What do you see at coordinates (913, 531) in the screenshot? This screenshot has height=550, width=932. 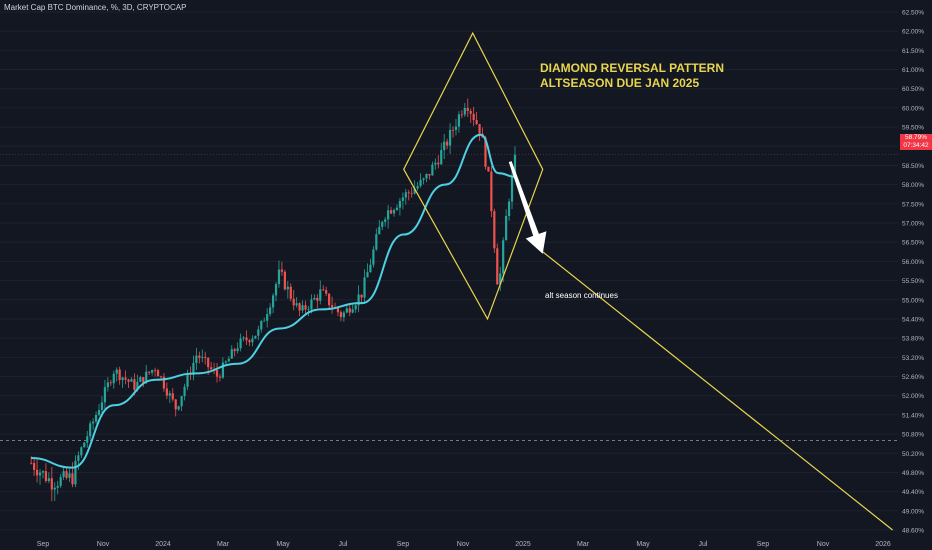 I see `price-tick-label: 48.60%` at bounding box center [913, 531].